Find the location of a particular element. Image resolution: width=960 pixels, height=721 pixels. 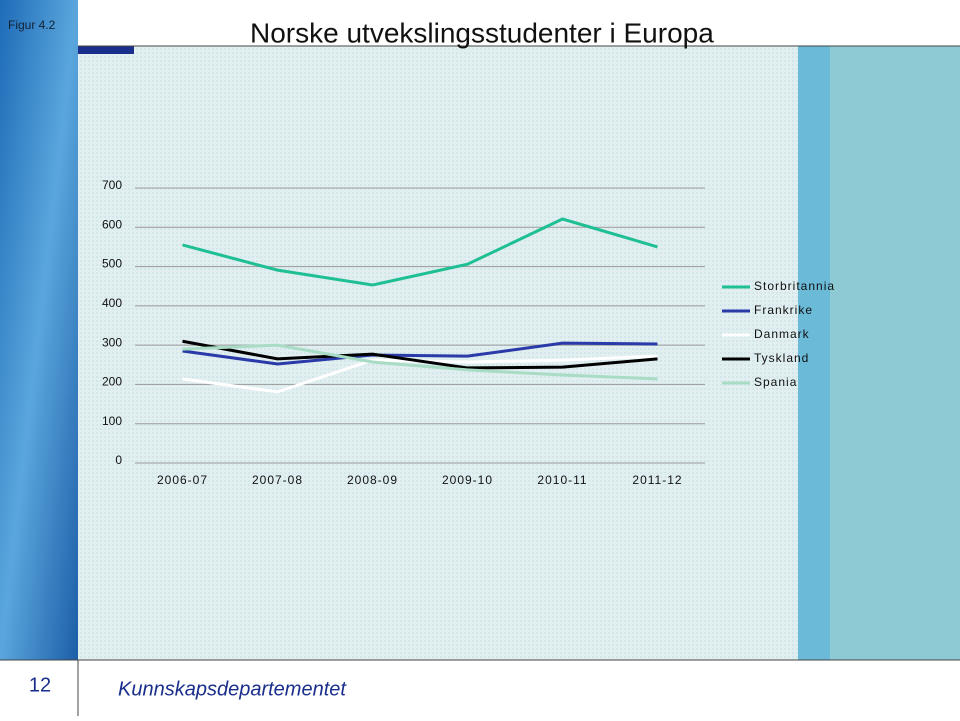

chart-title: Norske utvekslingsstudenter i Europa is located at coordinates (482, 32).